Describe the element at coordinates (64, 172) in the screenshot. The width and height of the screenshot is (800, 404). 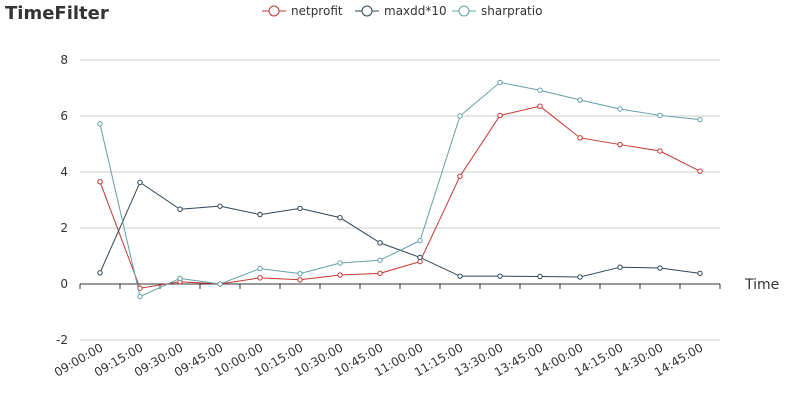
I see `y-tick-label: 4` at that location.